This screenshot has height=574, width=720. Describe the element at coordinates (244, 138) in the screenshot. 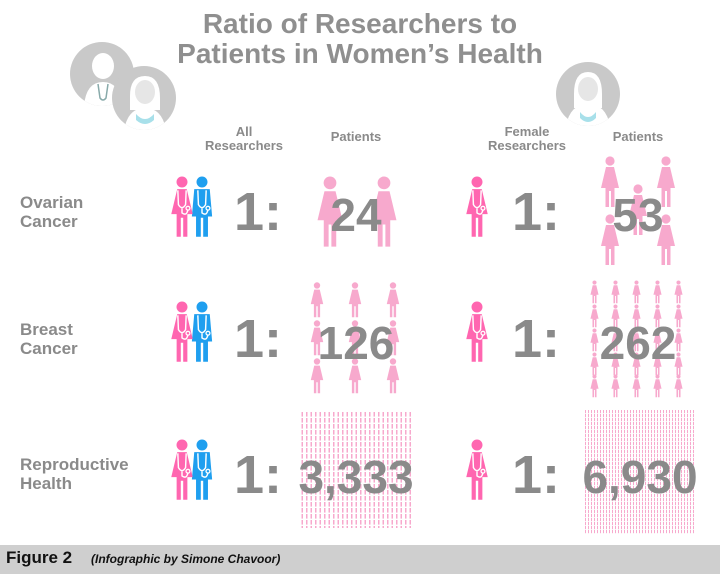

I see `header-all-researchers: All Researchers` at that location.